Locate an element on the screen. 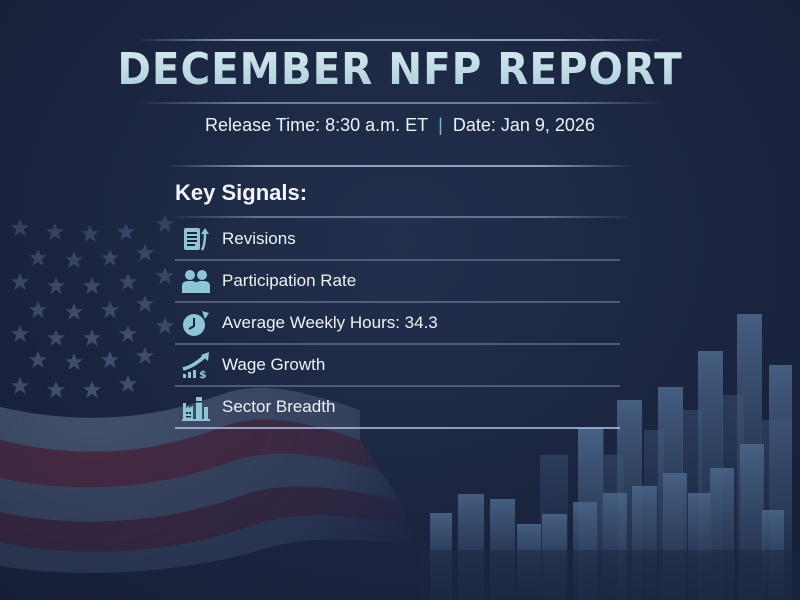 Image resolution: width=800 pixels, height=600 pixels. signal-item-sector-breadth: Sector Breadth is located at coordinates (397, 408).